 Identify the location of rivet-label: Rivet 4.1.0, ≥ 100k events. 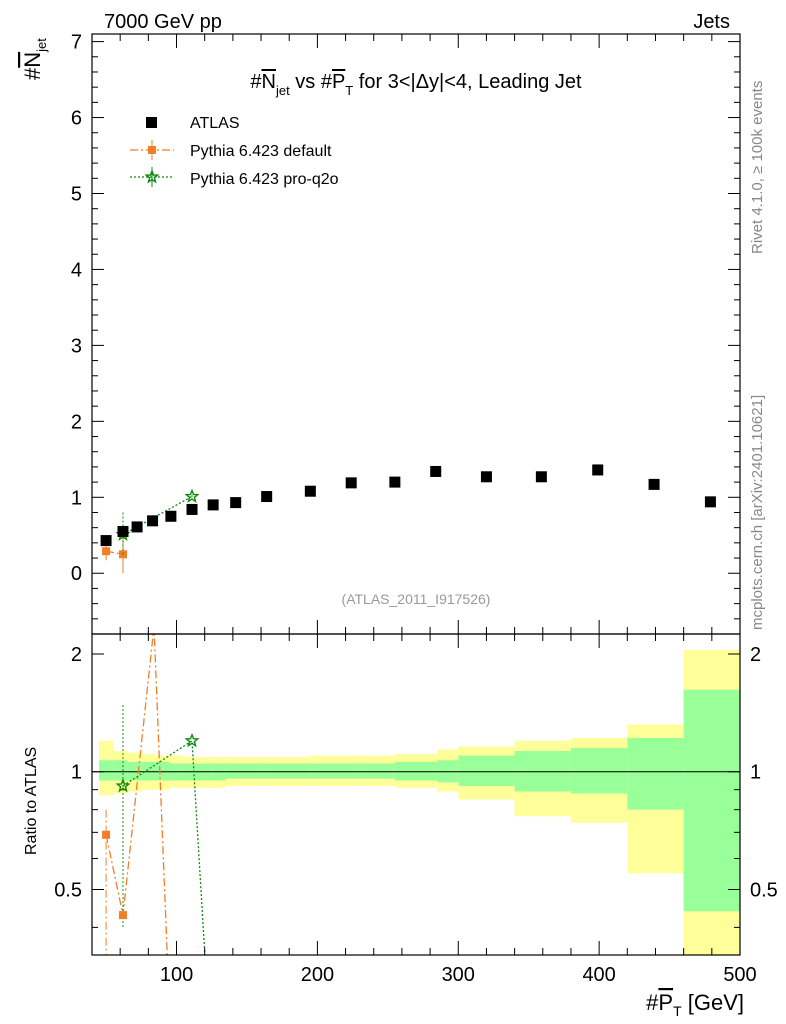
(757, 167).